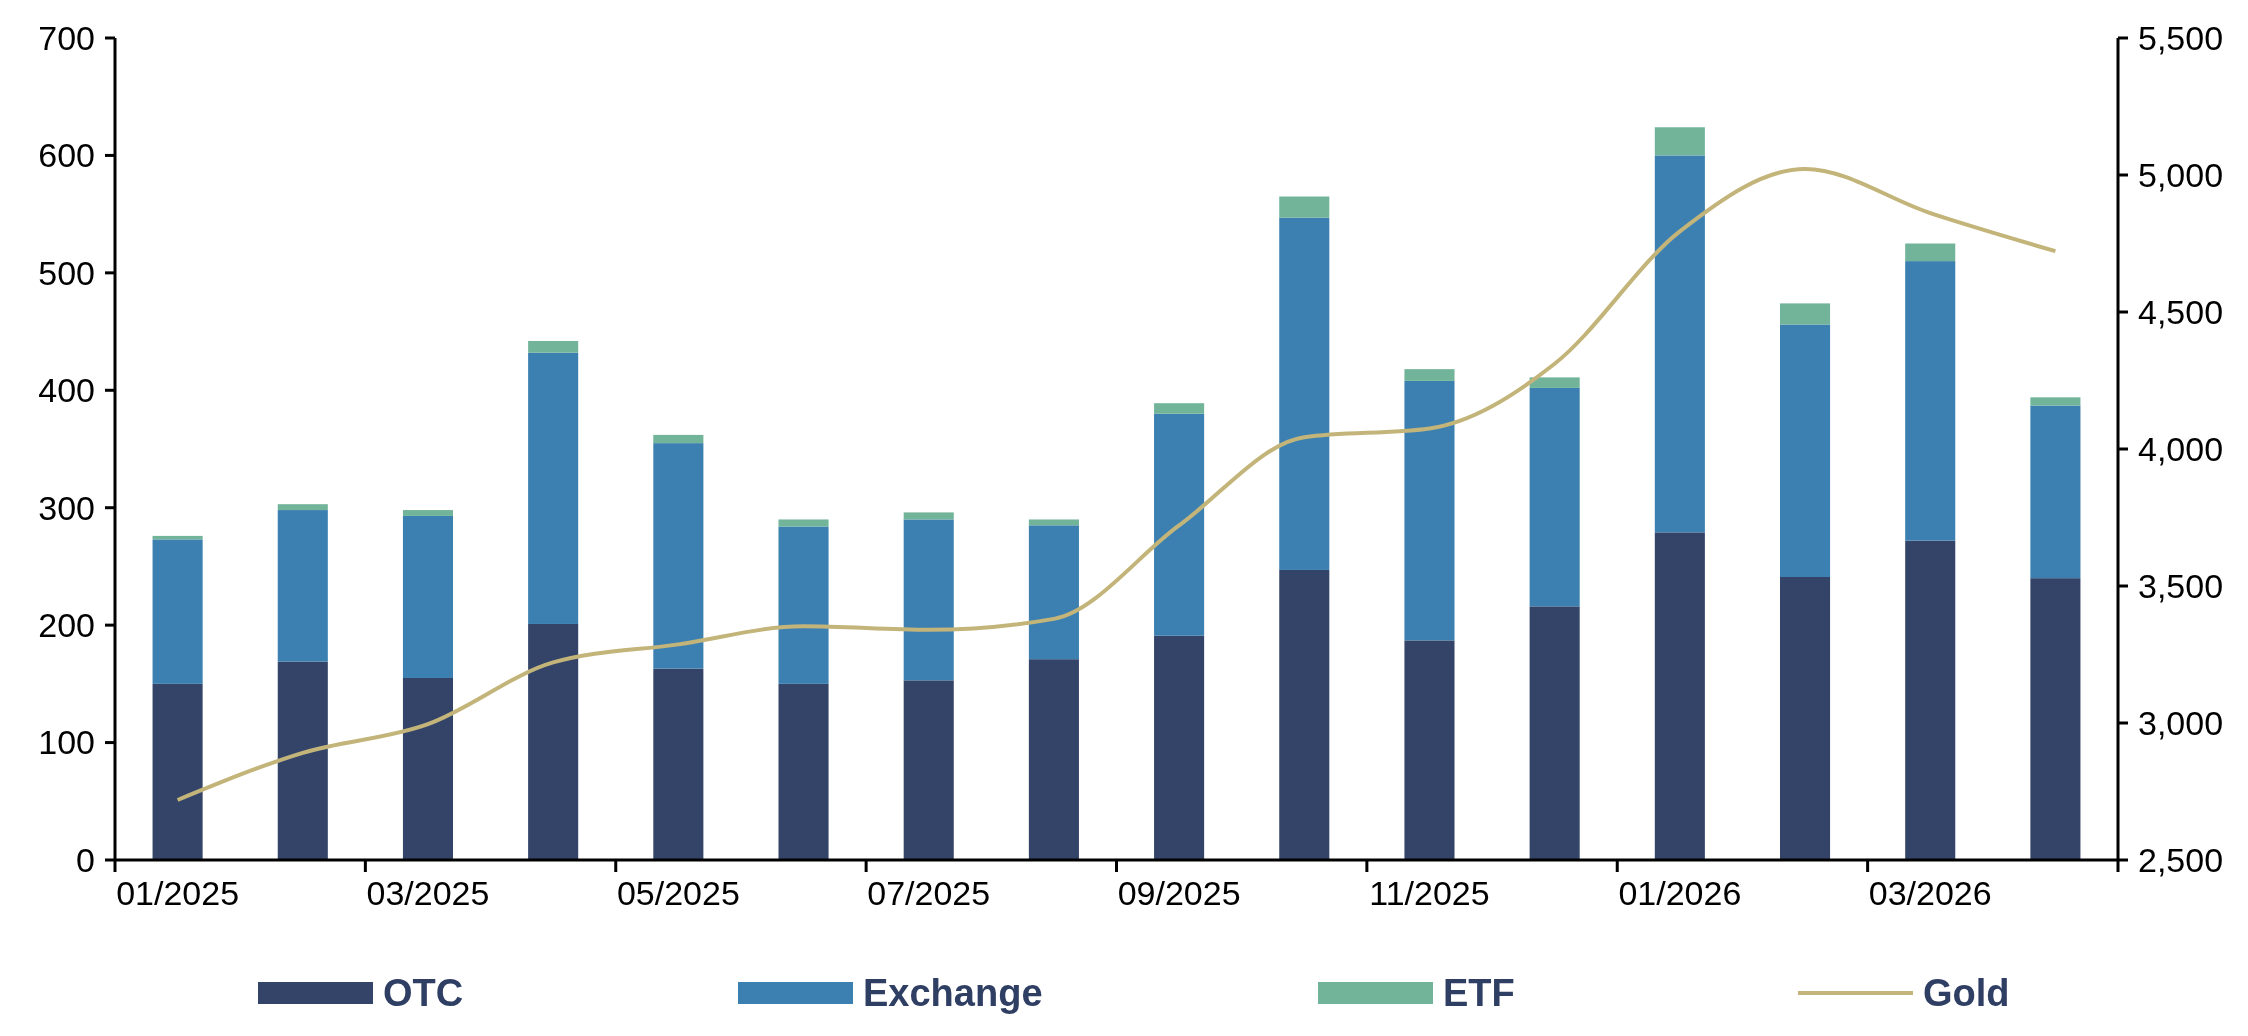 This screenshot has height=1036, width=2248. Describe the element at coordinates (2181, 859) in the screenshot. I see `y2-tick-label: 2,500` at that location.